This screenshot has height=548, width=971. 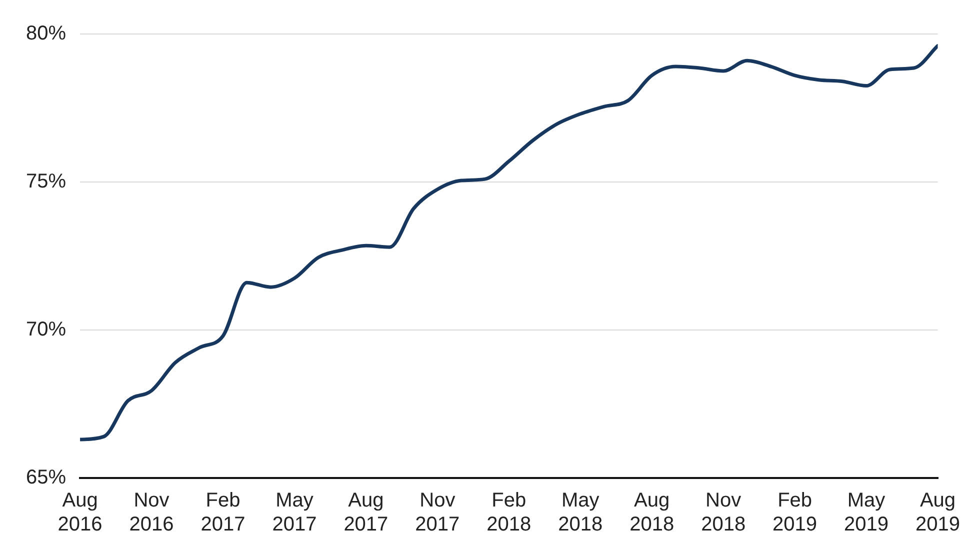 What do you see at coordinates (46, 329) in the screenshot?
I see `y-tick-label: 70%` at bounding box center [46, 329].